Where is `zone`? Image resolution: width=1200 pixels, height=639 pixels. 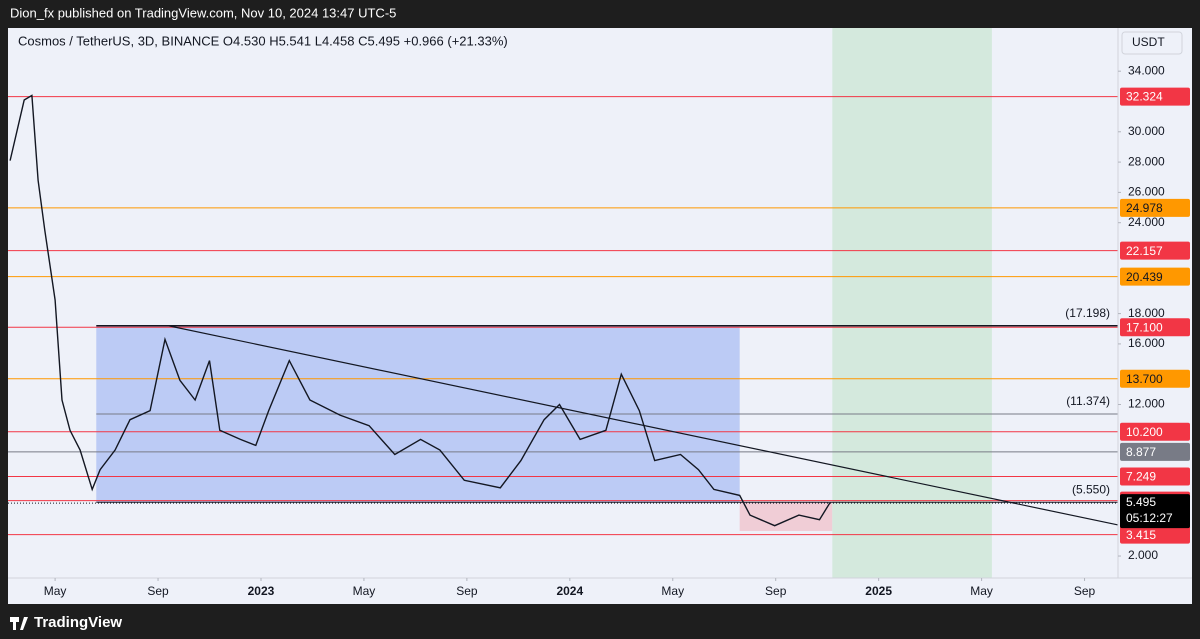
zone is located at coordinates (912, 303).